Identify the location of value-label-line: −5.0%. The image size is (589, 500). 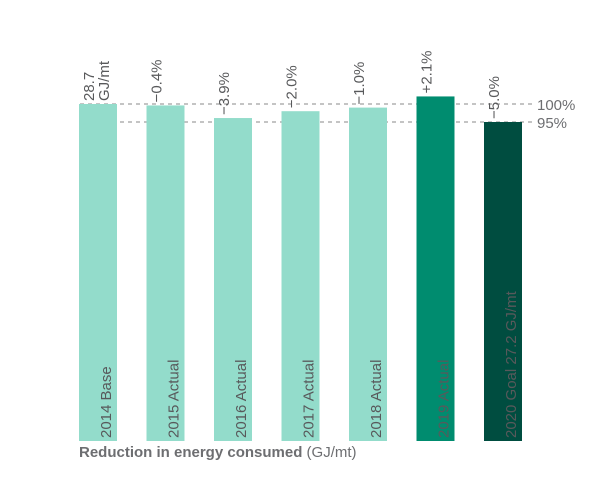
(494, 97).